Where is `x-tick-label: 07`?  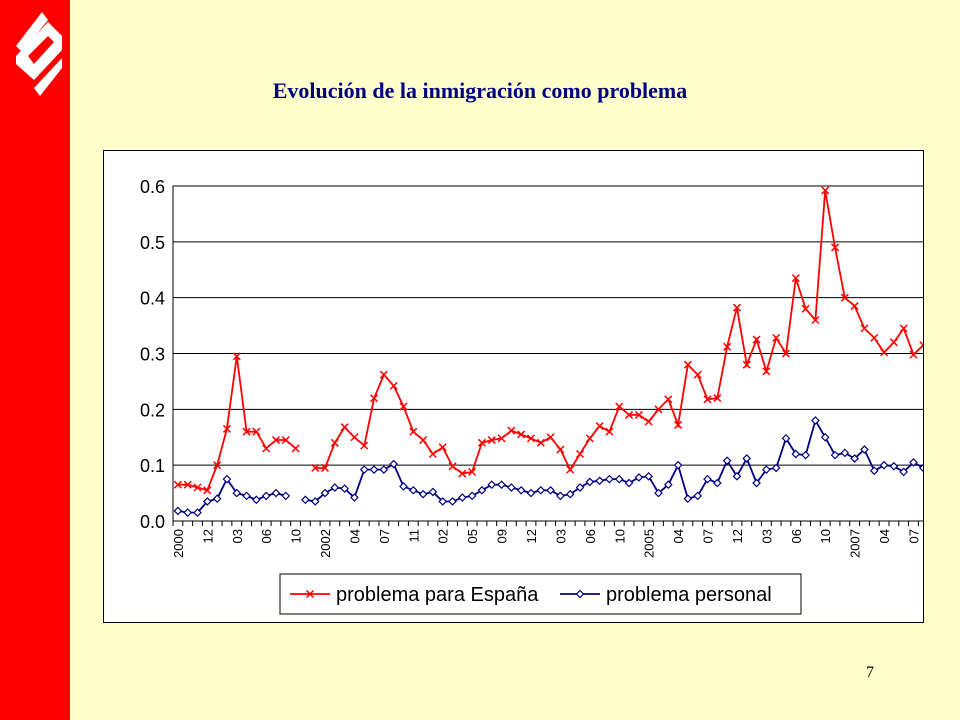 x-tick-label: 07 is located at coordinates (913, 536).